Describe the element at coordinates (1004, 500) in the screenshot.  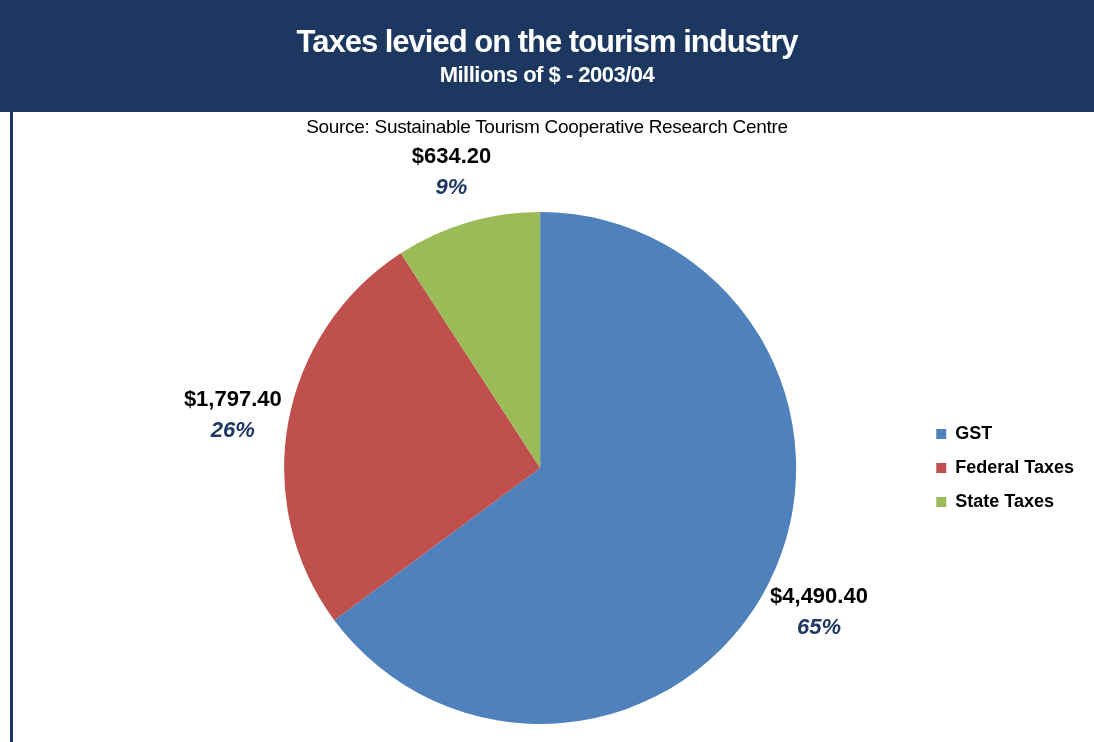
I see `legend-label: State Taxes` at that location.